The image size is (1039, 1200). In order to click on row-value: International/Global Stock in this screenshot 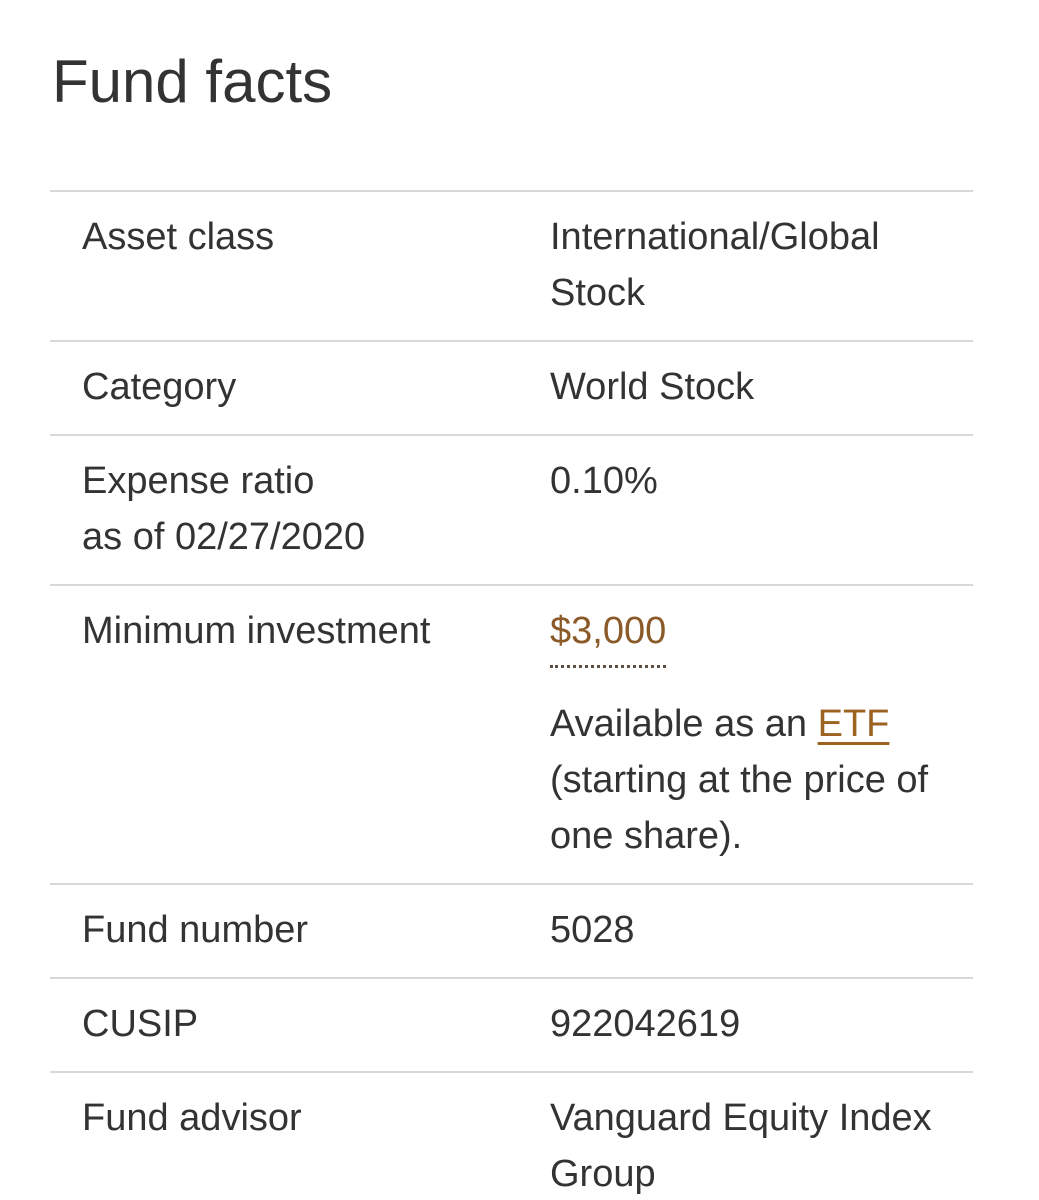, I will do `click(715, 265)`.